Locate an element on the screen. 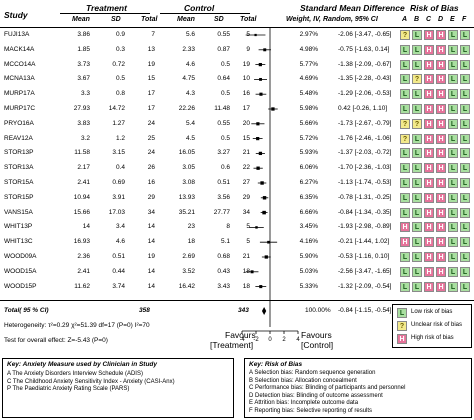 The height and width of the screenshot is (420, 474). control-total: 10 is located at coordinates (246, 79).